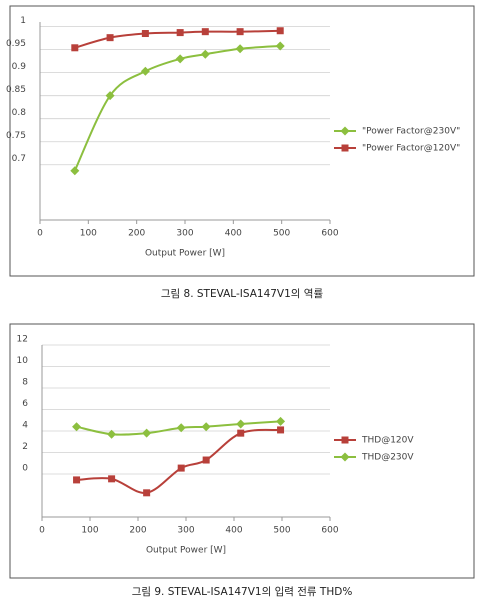 The height and width of the screenshot is (608, 484). What do you see at coordinates (16, 90) in the screenshot?
I see `y-tick-label: 0.85` at bounding box center [16, 90].